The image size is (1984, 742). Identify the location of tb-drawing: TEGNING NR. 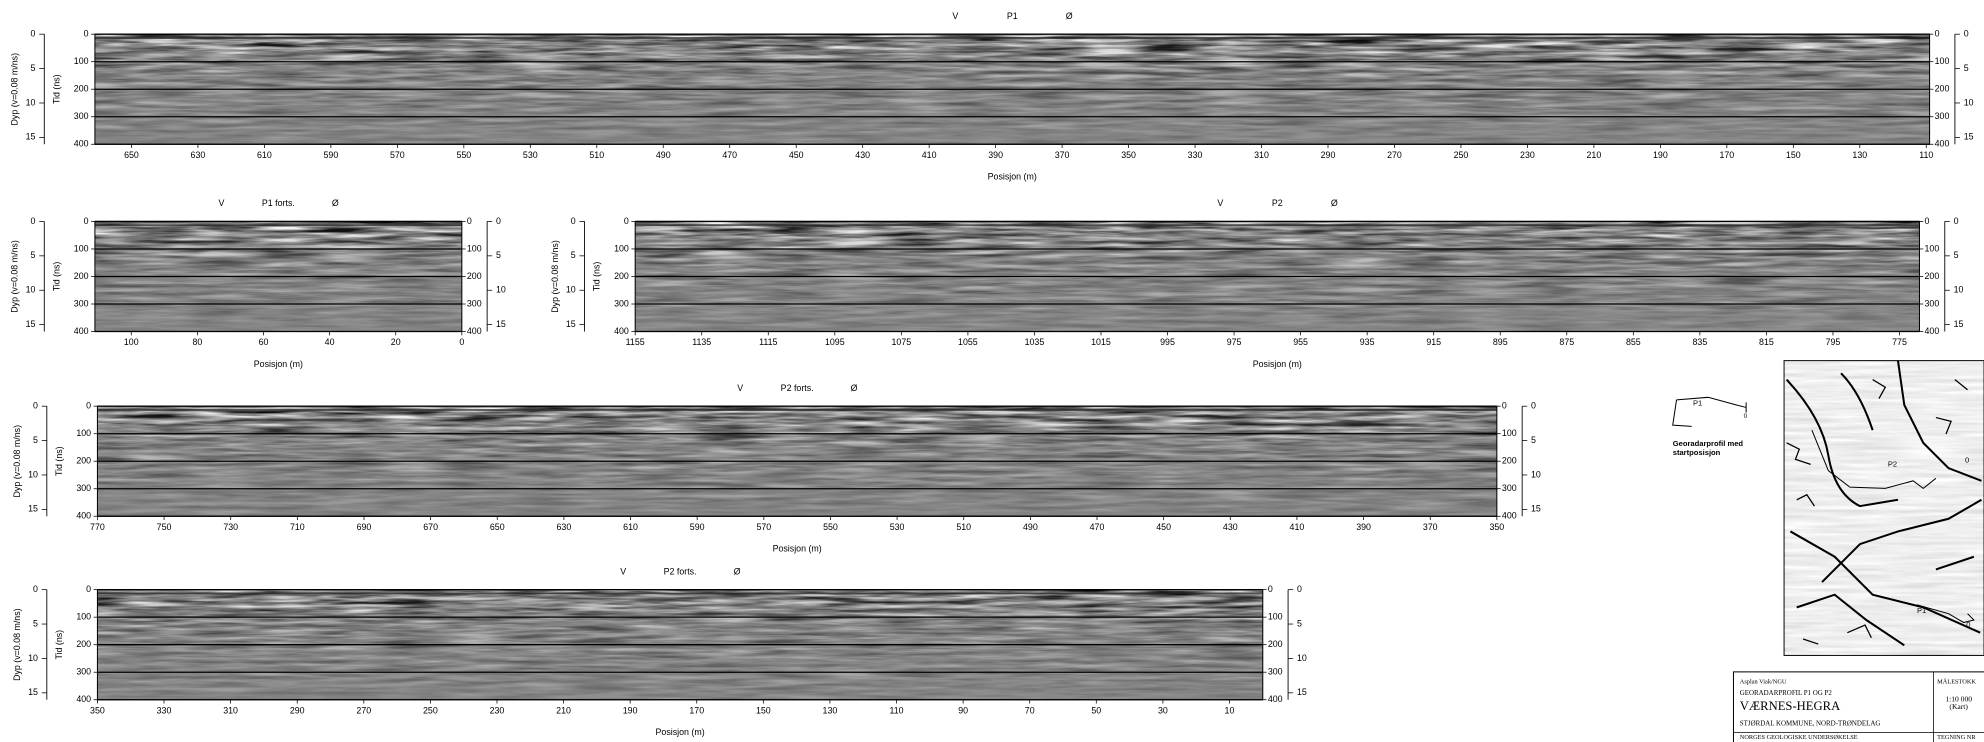
(1956, 737).